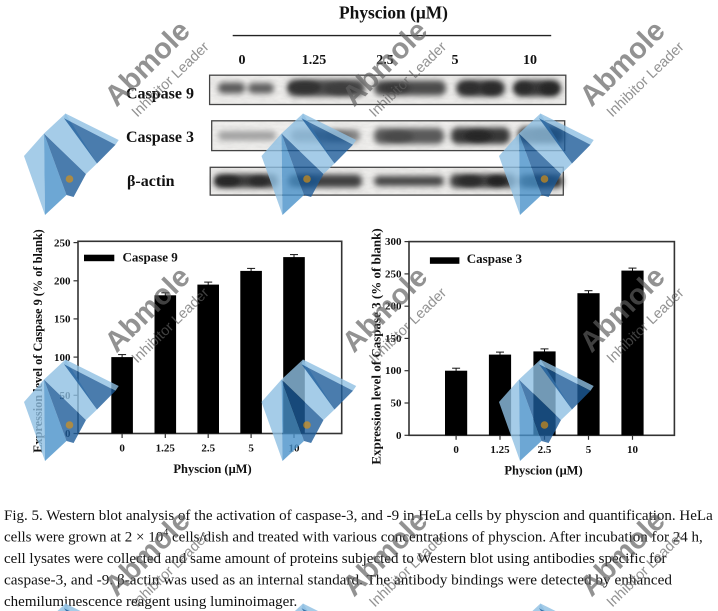 This screenshot has width=718, height=611. What do you see at coordinates (62, 282) in the screenshot?
I see `svg-text: 200` at bounding box center [62, 282].